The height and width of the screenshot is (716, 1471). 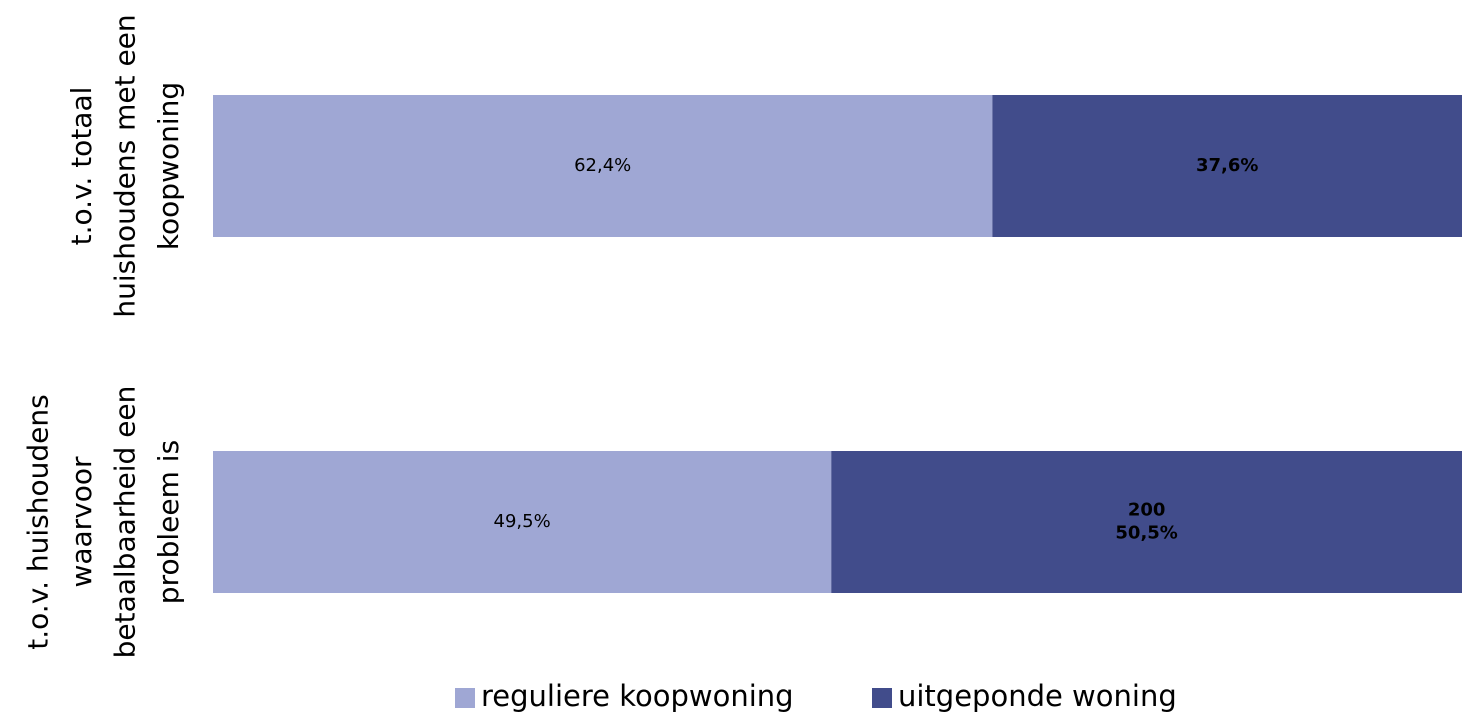 I want to click on data-label: 200, so click(x=1147, y=510).